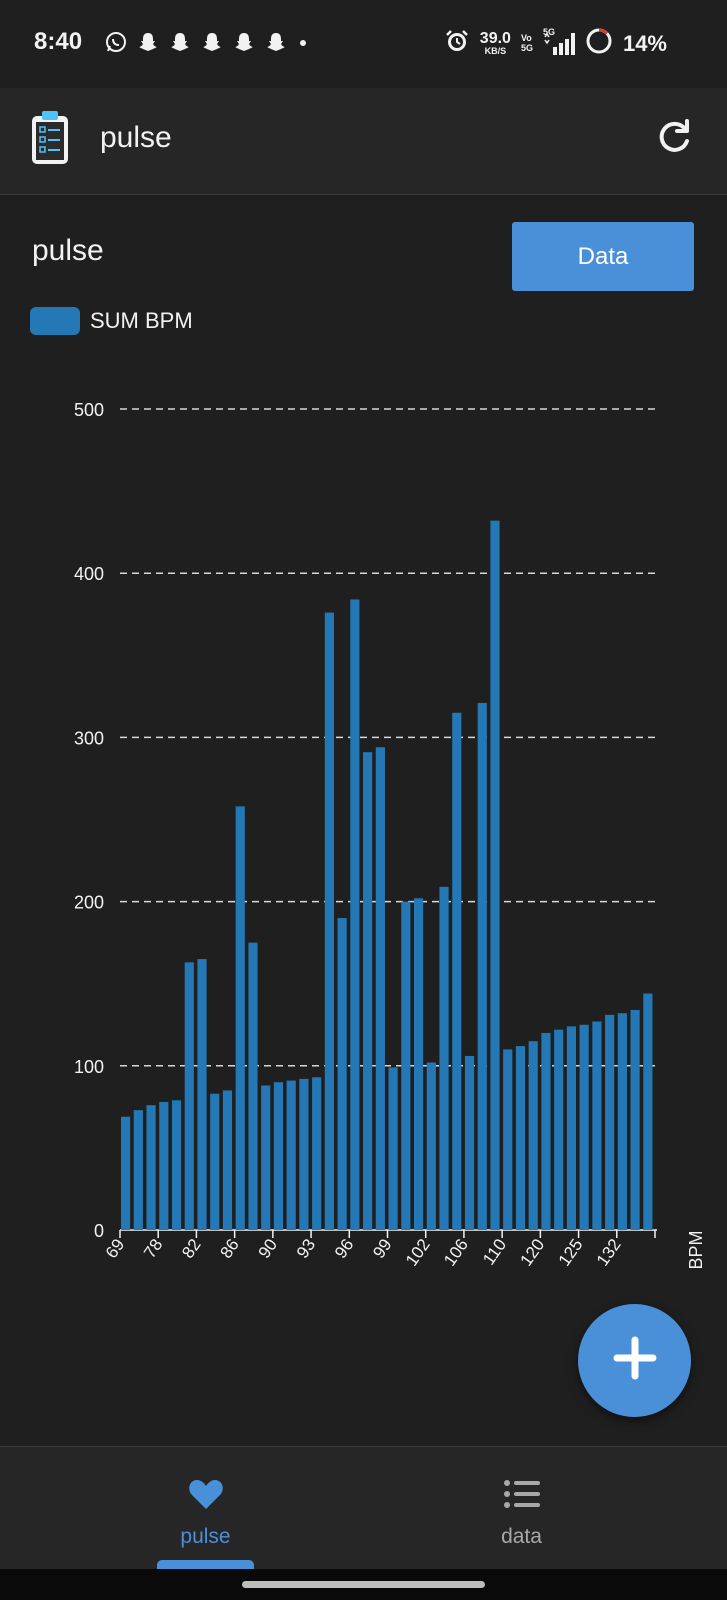 The width and height of the screenshot is (727, 1600). Describe the element at coordinates (533, 1252) in the screenshot. I see `x-tick-label: 120` at that location.